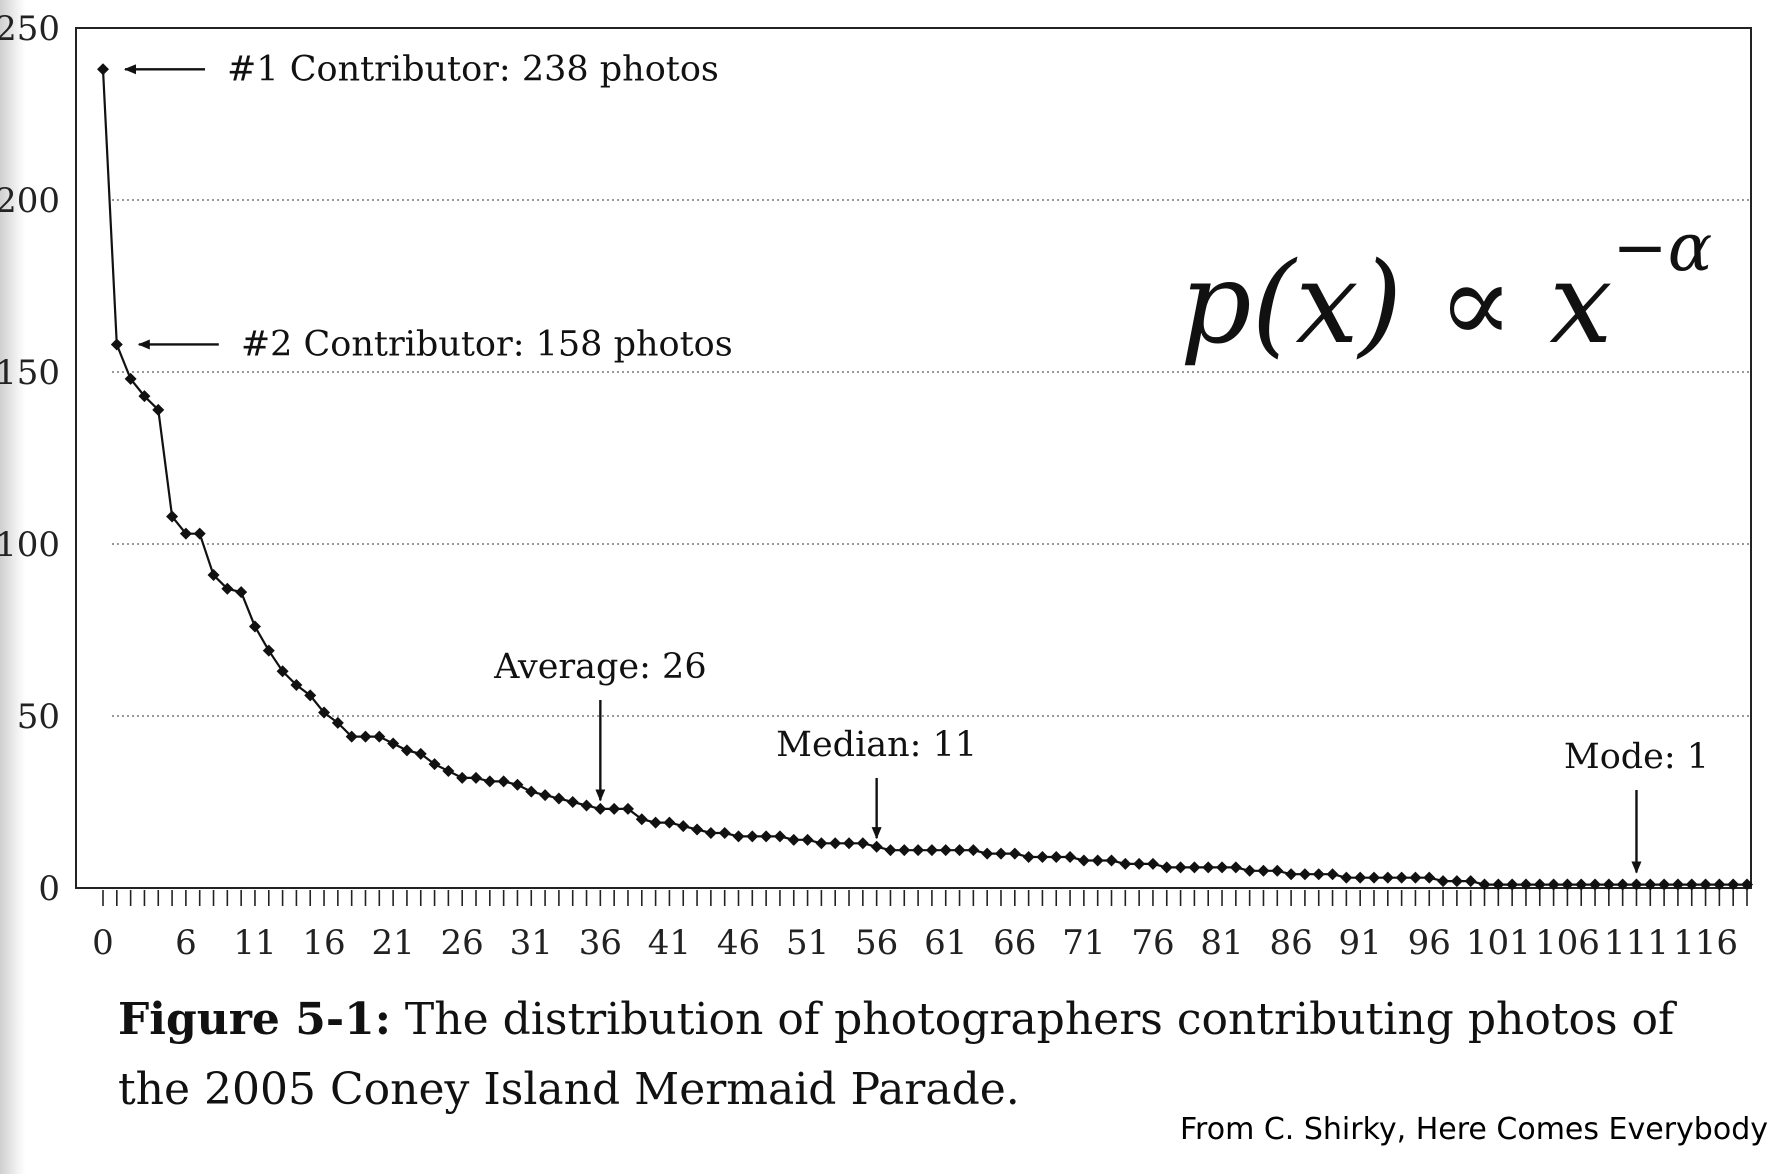 The width and height of the screenshot is (1788, 1174). What do you see at coordinates (1396, 304) in the screenshot?
I see `formula-base: p(x) ∝ x` at bounding box center [1396, 304].